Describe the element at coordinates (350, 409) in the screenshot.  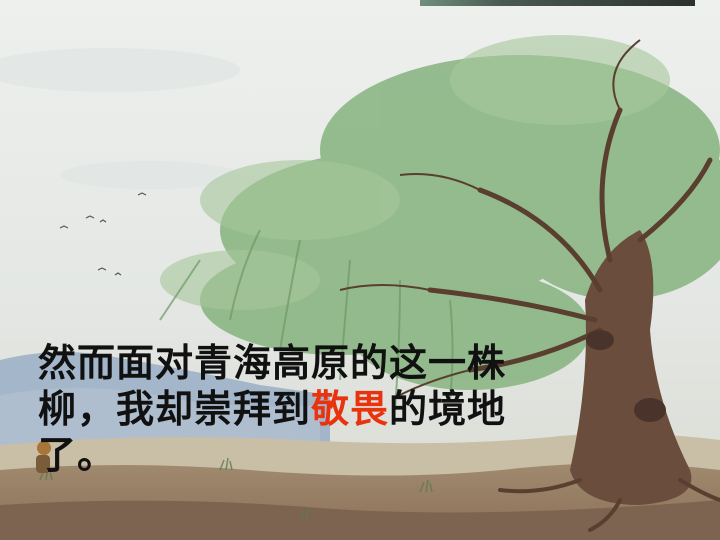
I see `caption-highlight: 敬畏` at that location.